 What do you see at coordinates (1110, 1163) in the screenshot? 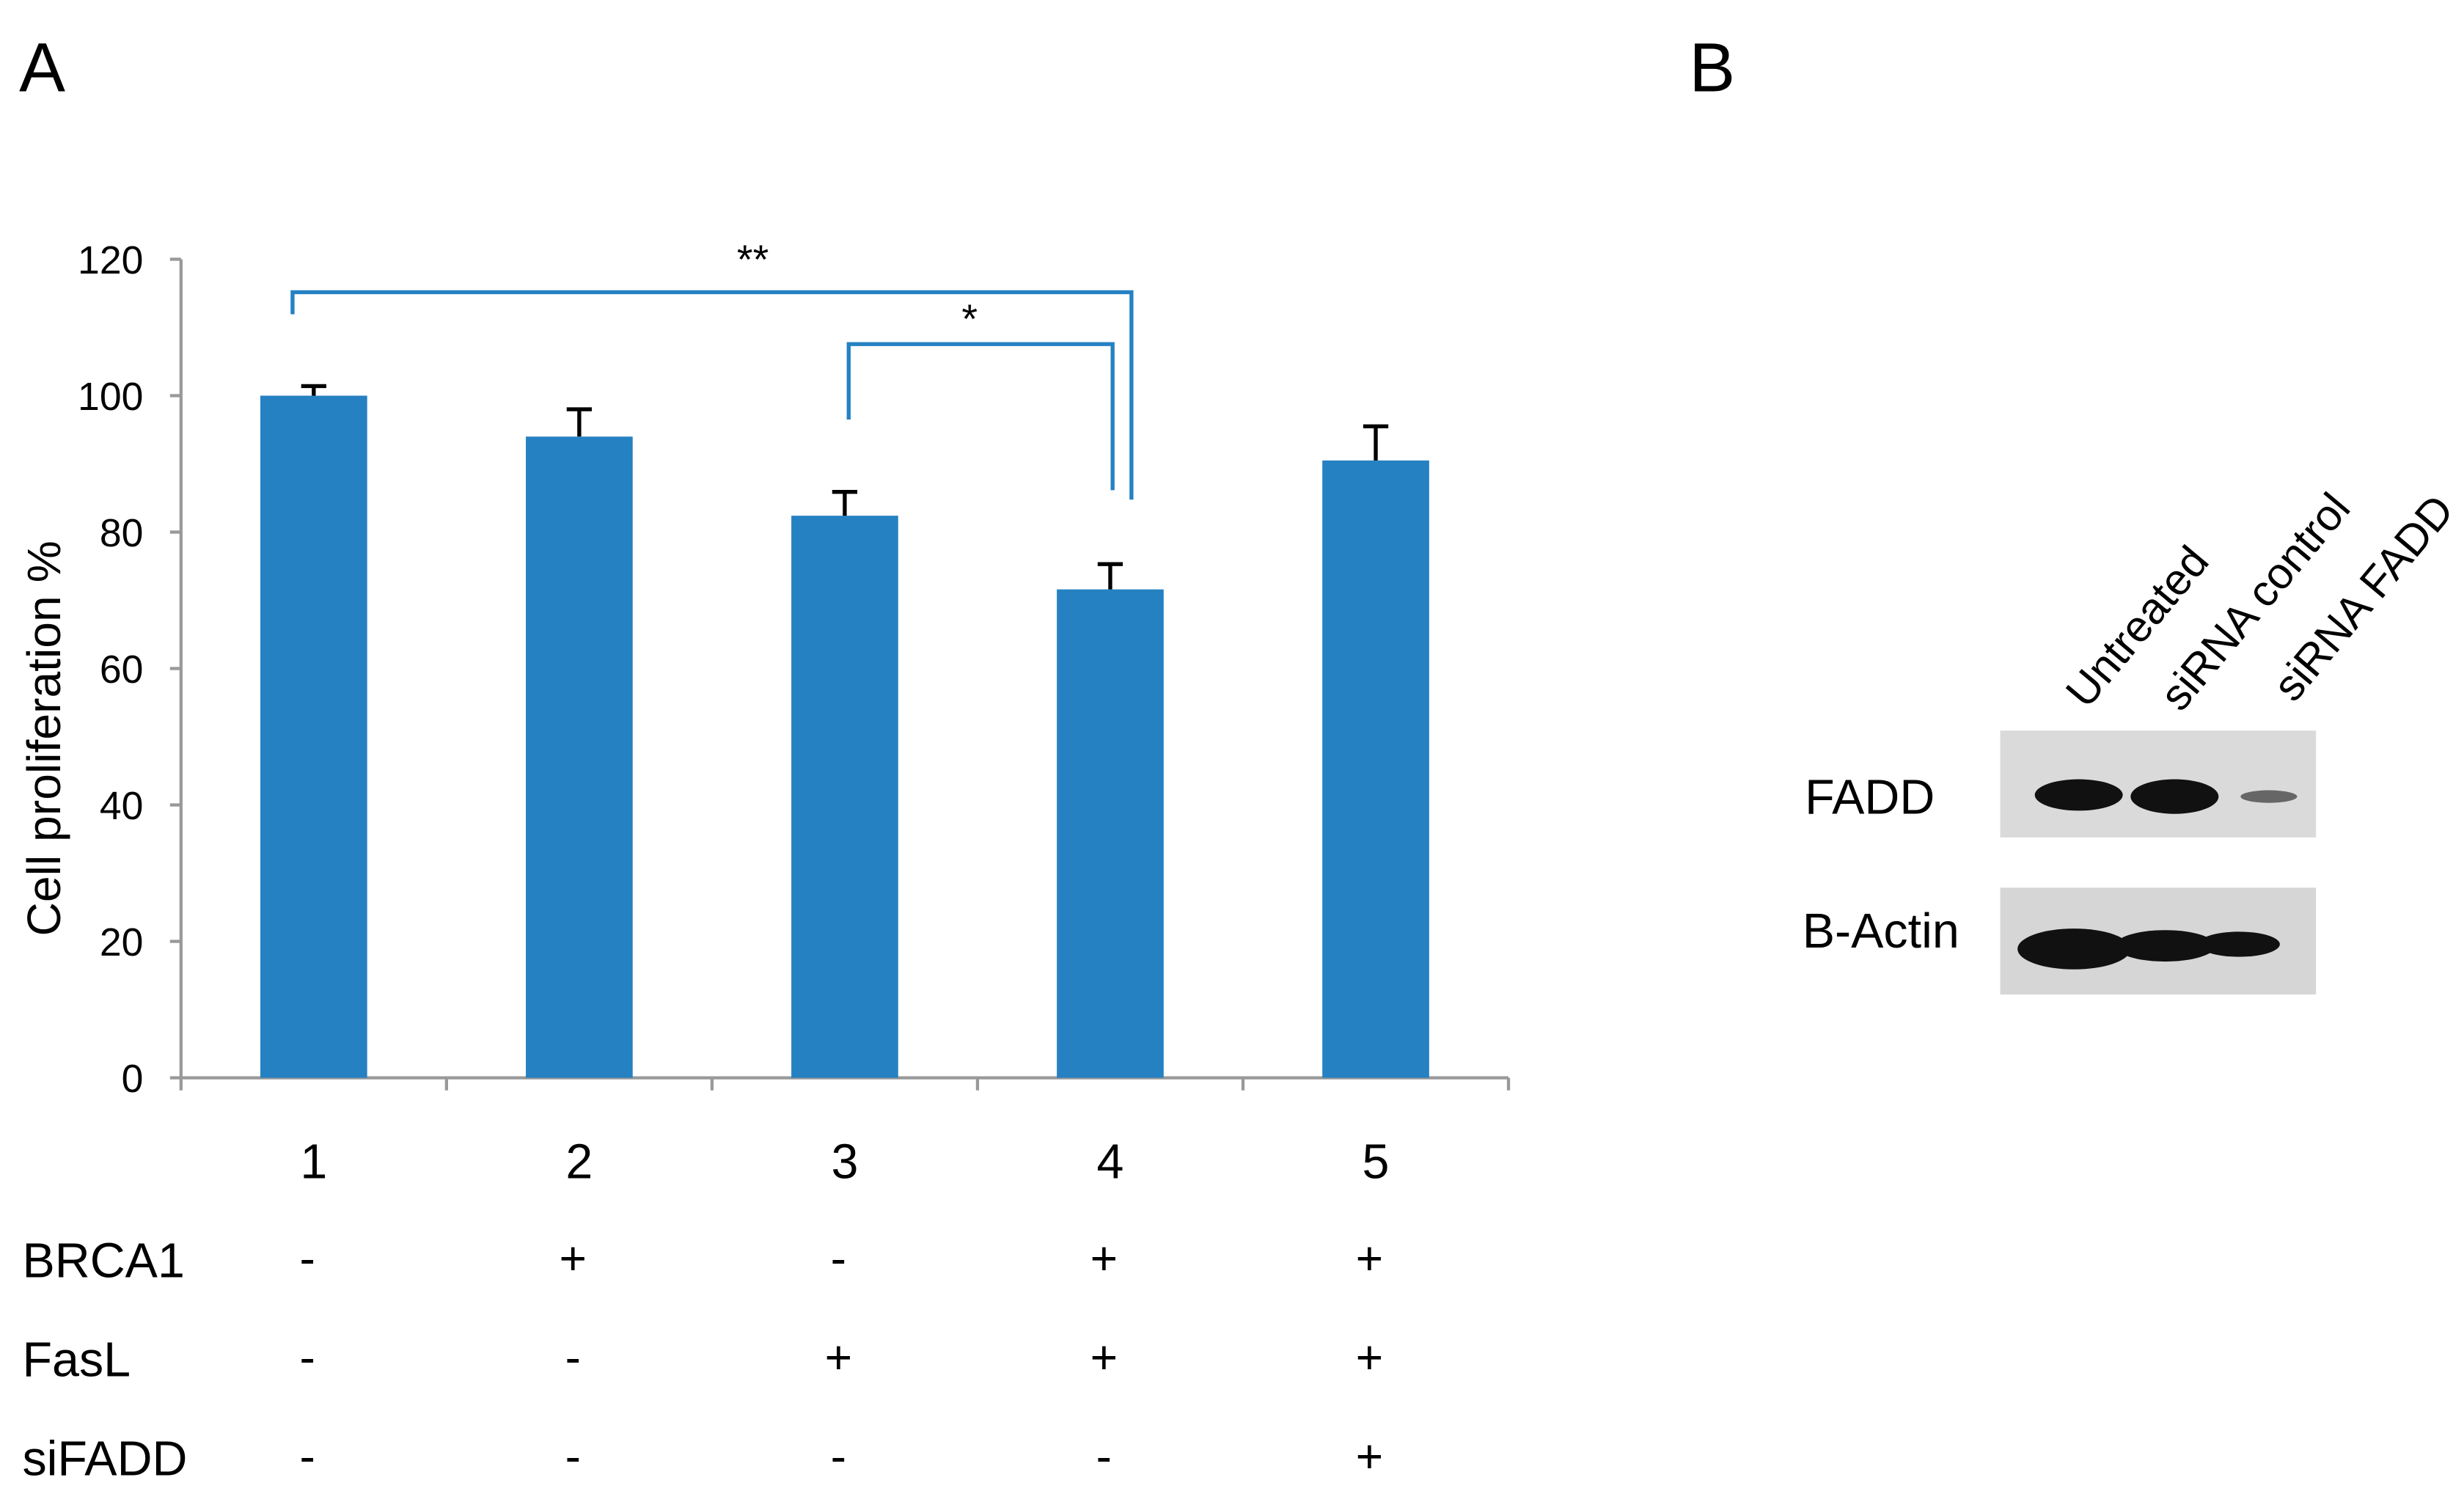
I see `x-tick-label: 4` at bounding box center [1110, 1163].